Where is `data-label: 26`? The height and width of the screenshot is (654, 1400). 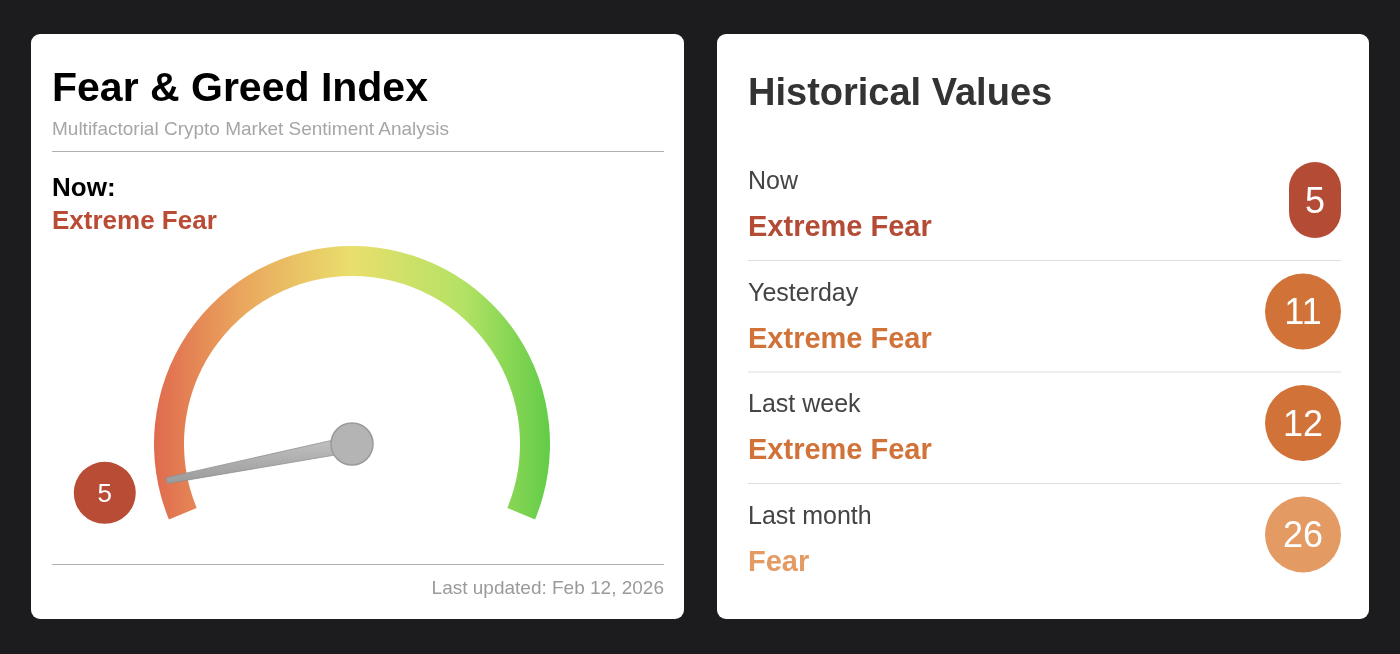
data-label: 26 is located at coordinates (1303, 534).